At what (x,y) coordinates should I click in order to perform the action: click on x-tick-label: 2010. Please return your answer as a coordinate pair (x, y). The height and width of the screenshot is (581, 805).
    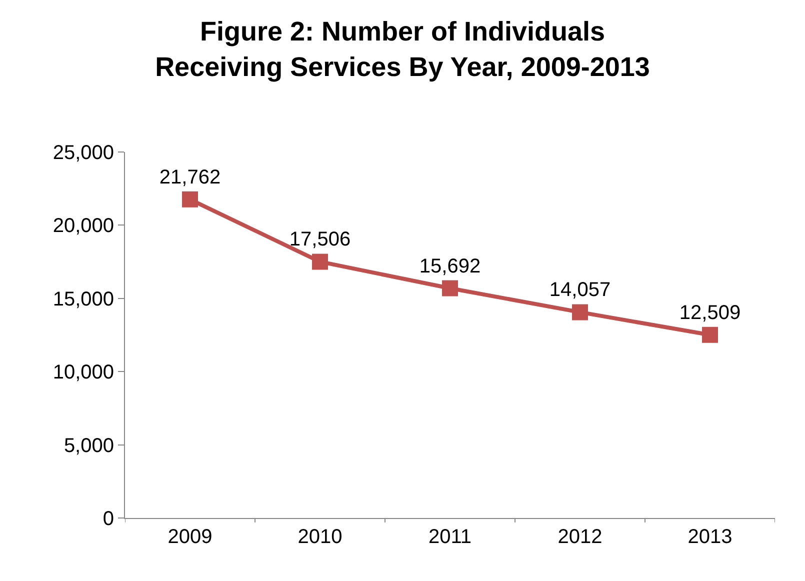
    Looking at the image, I should click on (320, 537).